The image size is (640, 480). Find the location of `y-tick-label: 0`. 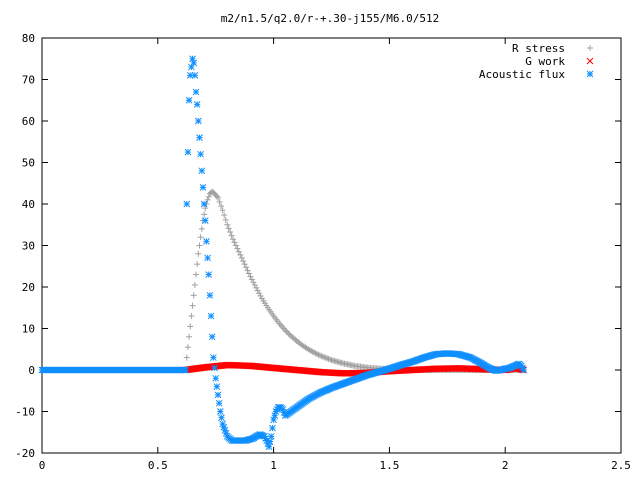

y-tick-label: 0 is located at coordinates (31, 370).